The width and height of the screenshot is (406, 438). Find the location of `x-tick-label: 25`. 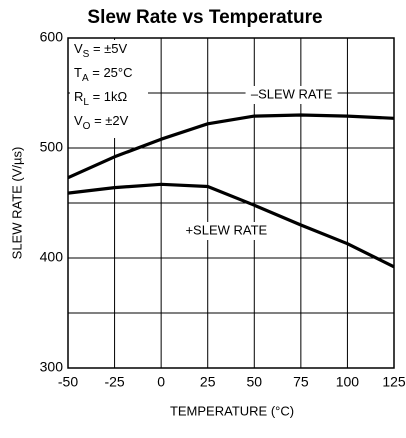

x-tick-label: 25 is located at coordinates (208, 382).